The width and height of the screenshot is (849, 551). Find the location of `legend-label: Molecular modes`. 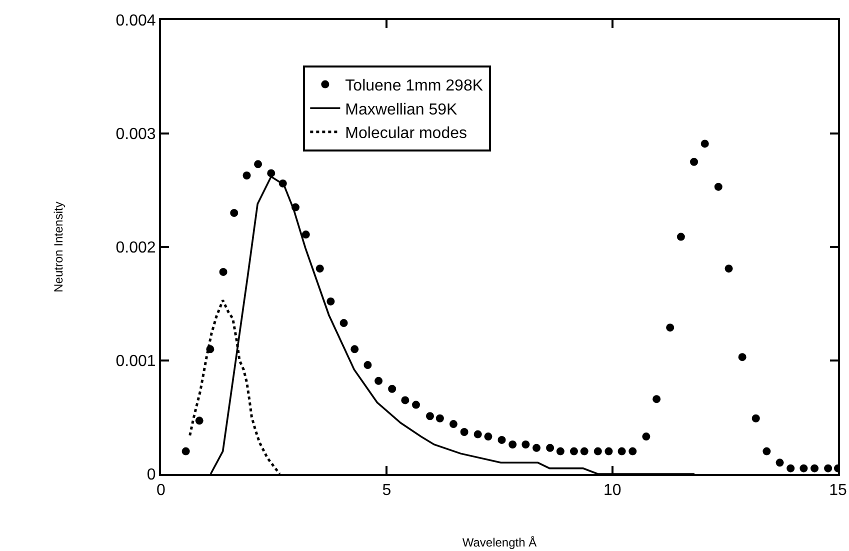

legend-label: Molecular modes is located at coordinates (406, 133).